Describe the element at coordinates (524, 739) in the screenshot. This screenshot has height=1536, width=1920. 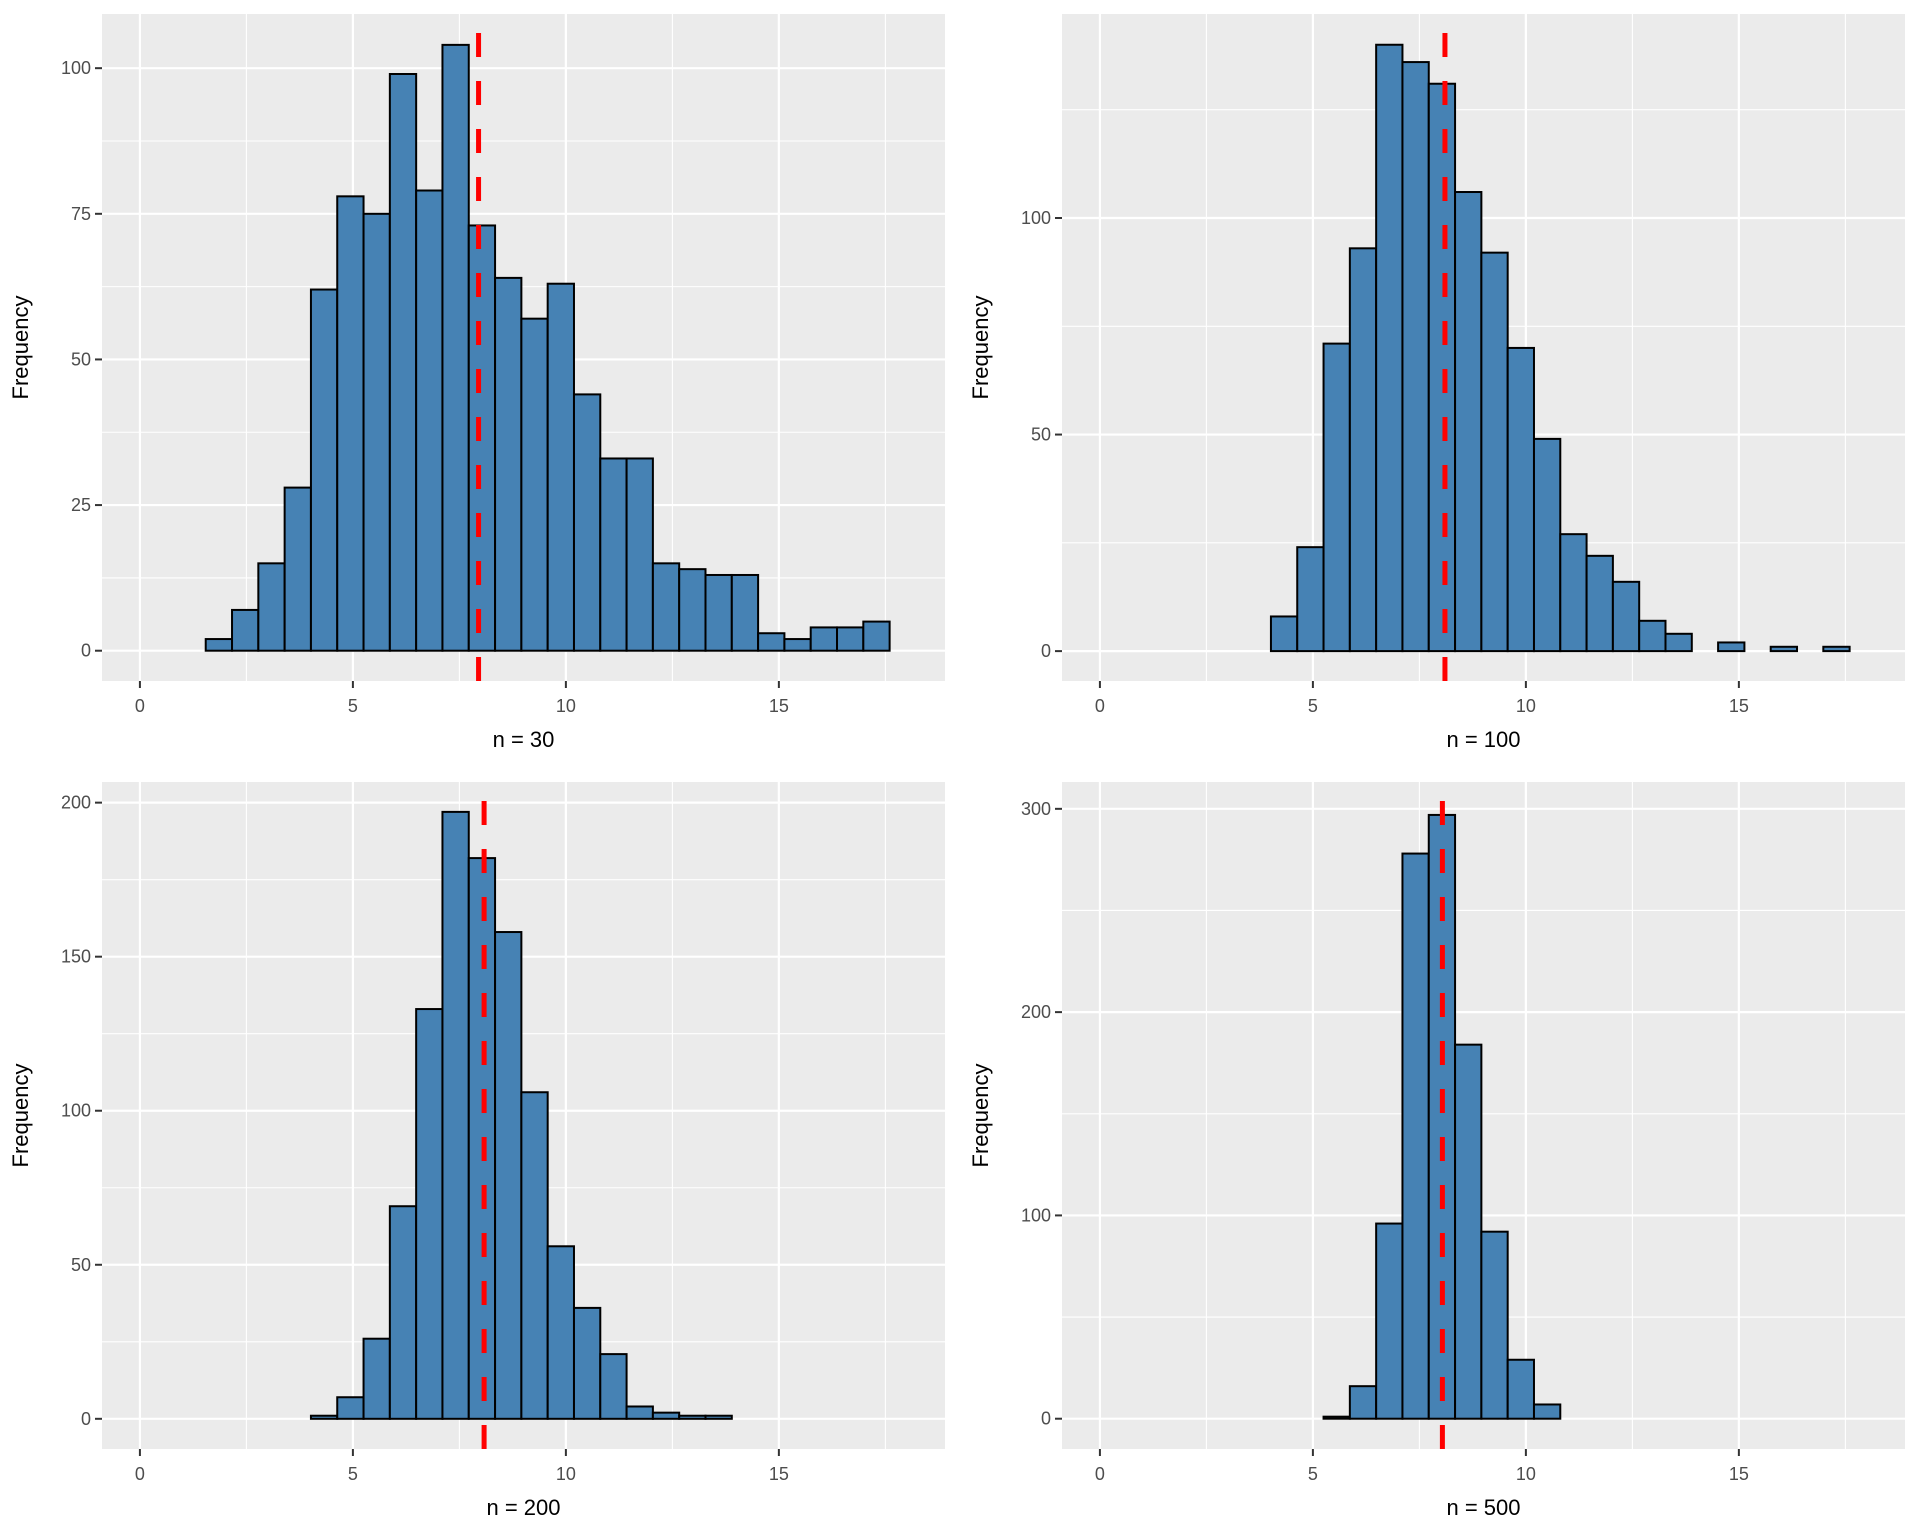
I see `x-axis-title: n = 30` at that location.